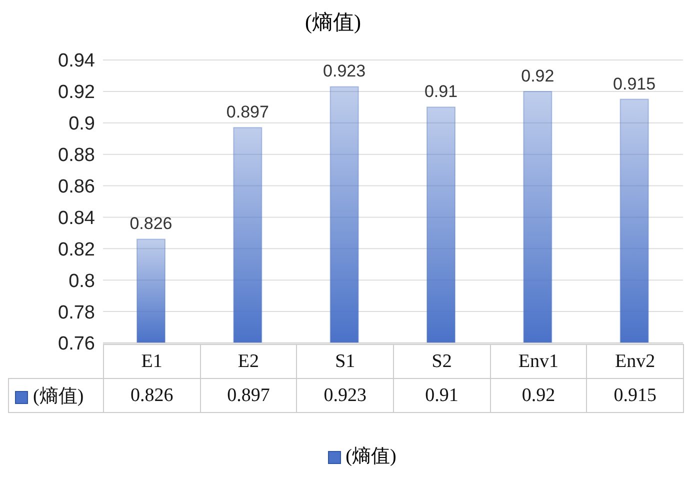 The width and height of the screenshot is (689, 484). Describe the element at coordinates (58, 396) in the screenshot. I see `legend-label: (熵值)` at that location.